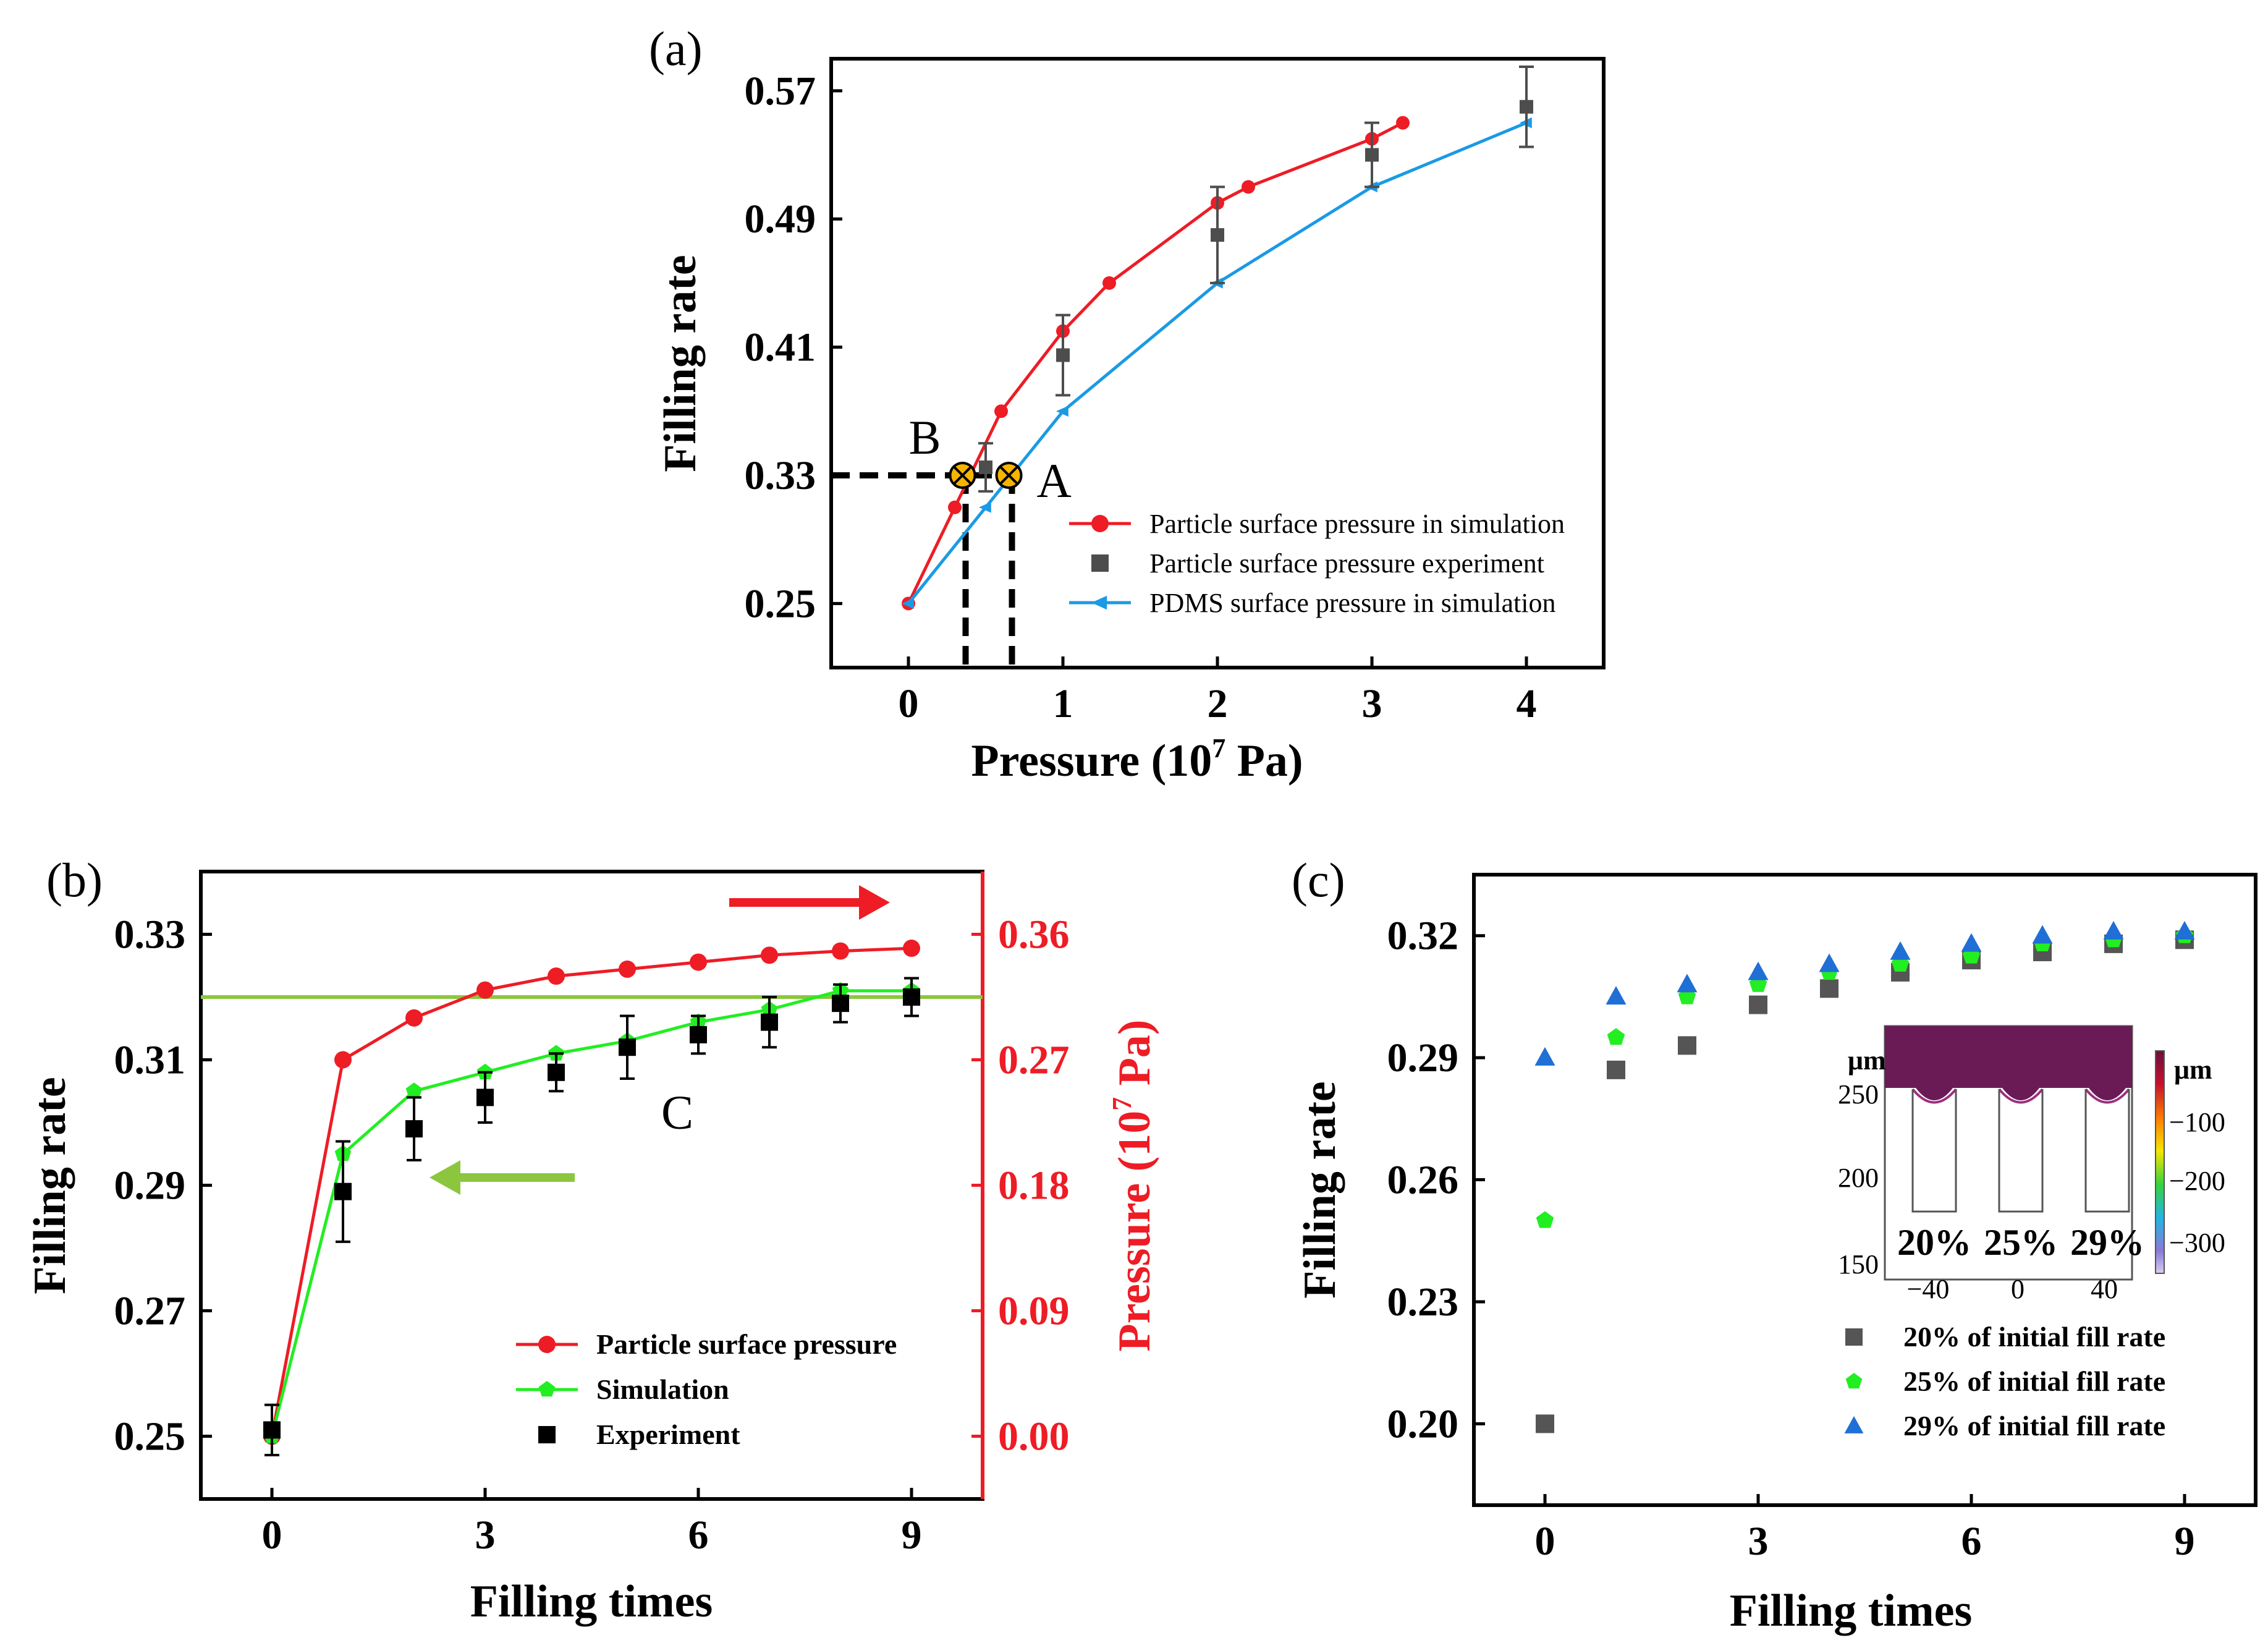 This screenshot has height=1643, width=2268. What do you see at coordinates (150, 1060) in the screenshot?
I see `y-tick-label: 0.31` at bounding box center [150, 1060].